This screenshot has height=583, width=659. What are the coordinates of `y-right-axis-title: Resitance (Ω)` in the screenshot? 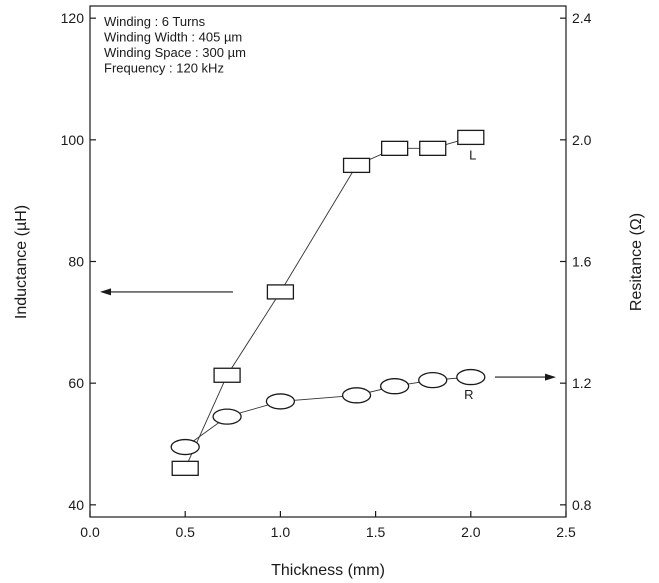 It's located at (636, 262).